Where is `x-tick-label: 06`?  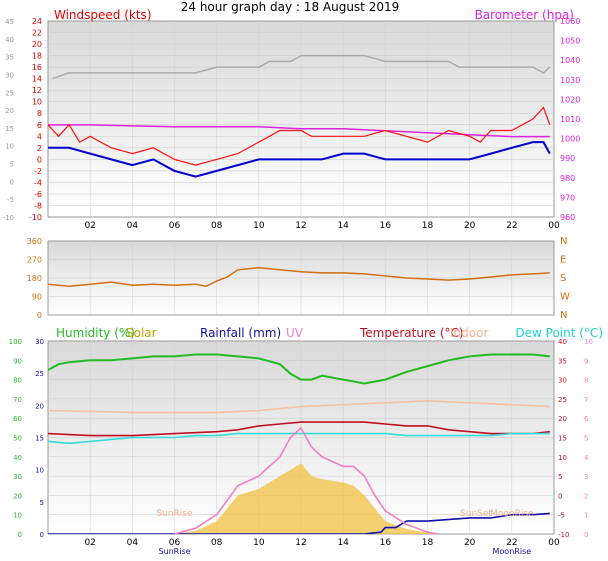
x-tick-label: 06 is located at coordinates (175, 226).